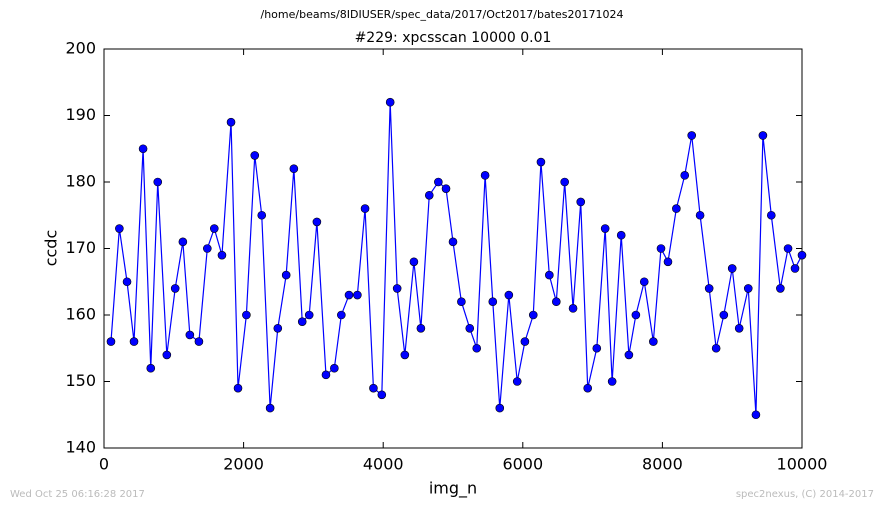 The height and width of the screenshot is (509, 884). Describe the element at coordinates (522, 464) in the screenshot. I see `x-tick-label: 6000` at that location.